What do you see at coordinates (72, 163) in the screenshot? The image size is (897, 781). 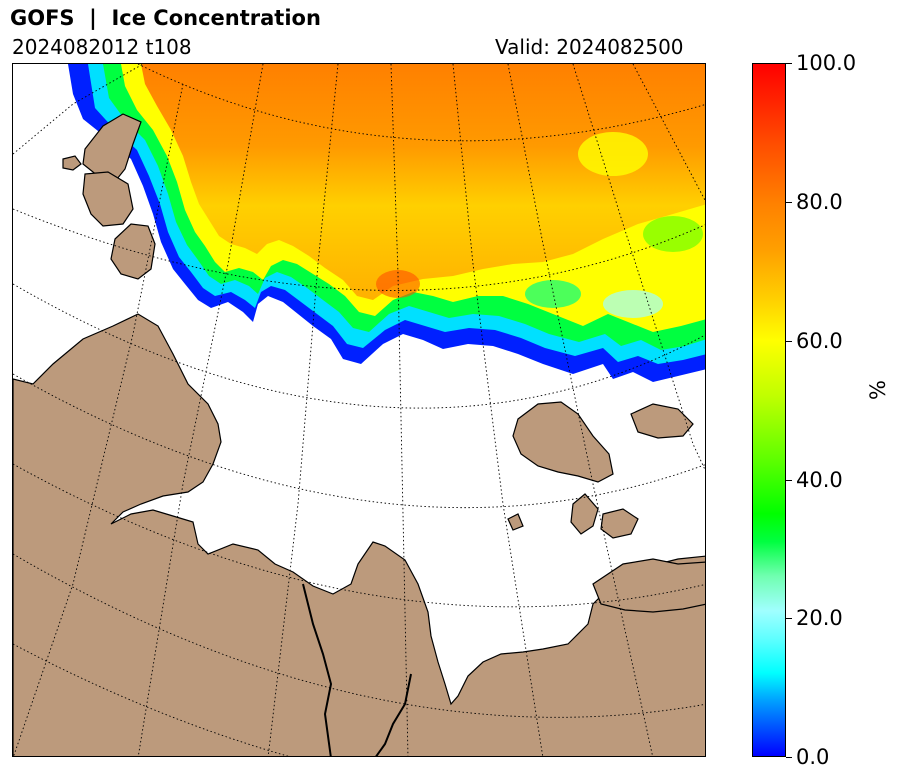 I see `land-islet-nw` at bounding box center [72, 163].